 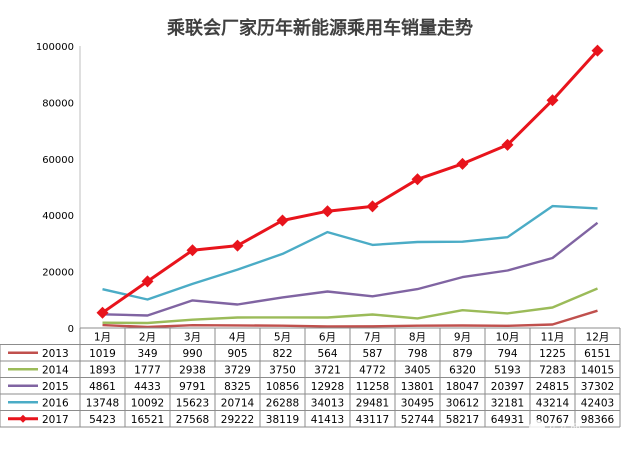 I want to click on table-cell-value: 564, so click(x=327, y=354).